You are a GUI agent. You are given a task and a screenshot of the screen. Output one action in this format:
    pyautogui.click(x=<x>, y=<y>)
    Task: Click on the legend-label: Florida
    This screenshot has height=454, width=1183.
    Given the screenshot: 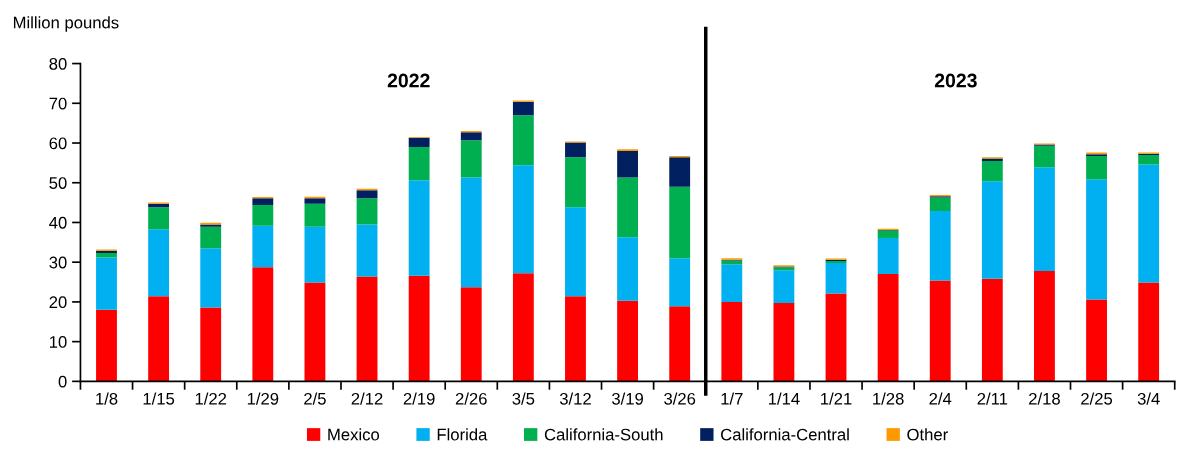 What is the action you would take?
    pyautogui.click(x=462, y=434)
    